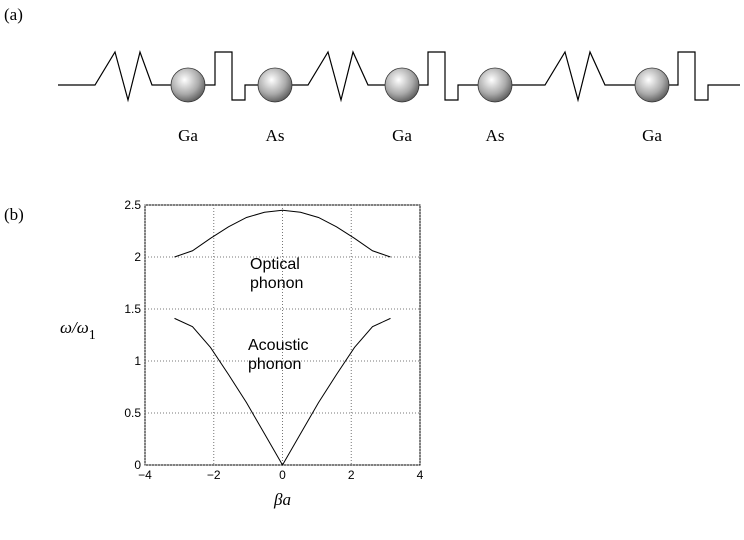  I want to click on annotation: Acoustic, so click(278, 345).